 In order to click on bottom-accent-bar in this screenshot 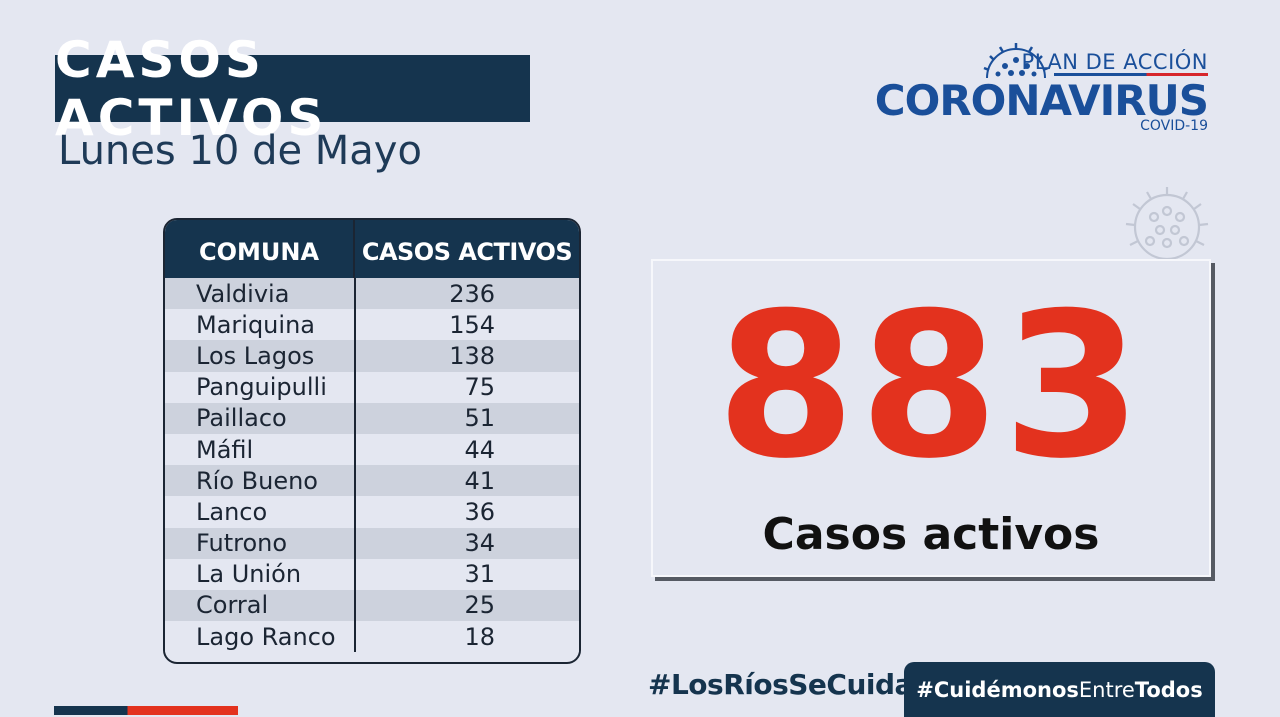, I will do `click(146, 710)`.